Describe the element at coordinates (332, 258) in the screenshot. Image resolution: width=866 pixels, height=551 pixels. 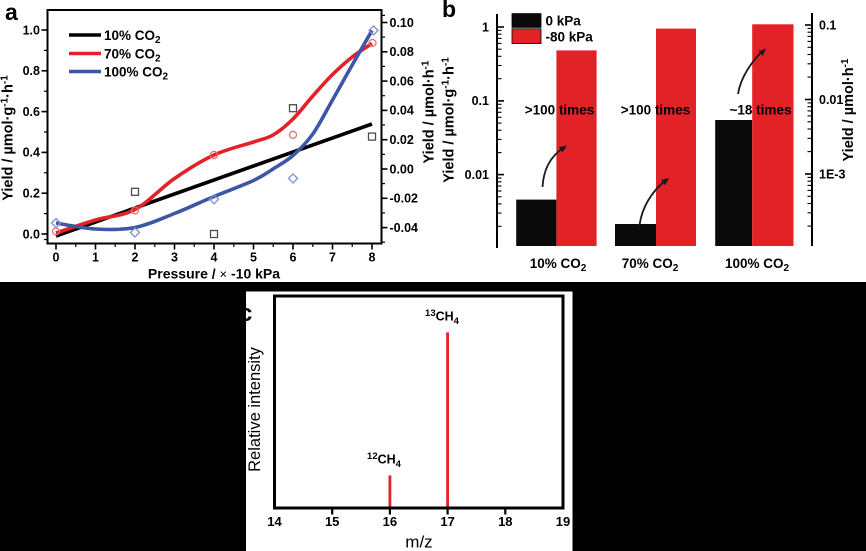
I see `svg-text: 7` at that location.